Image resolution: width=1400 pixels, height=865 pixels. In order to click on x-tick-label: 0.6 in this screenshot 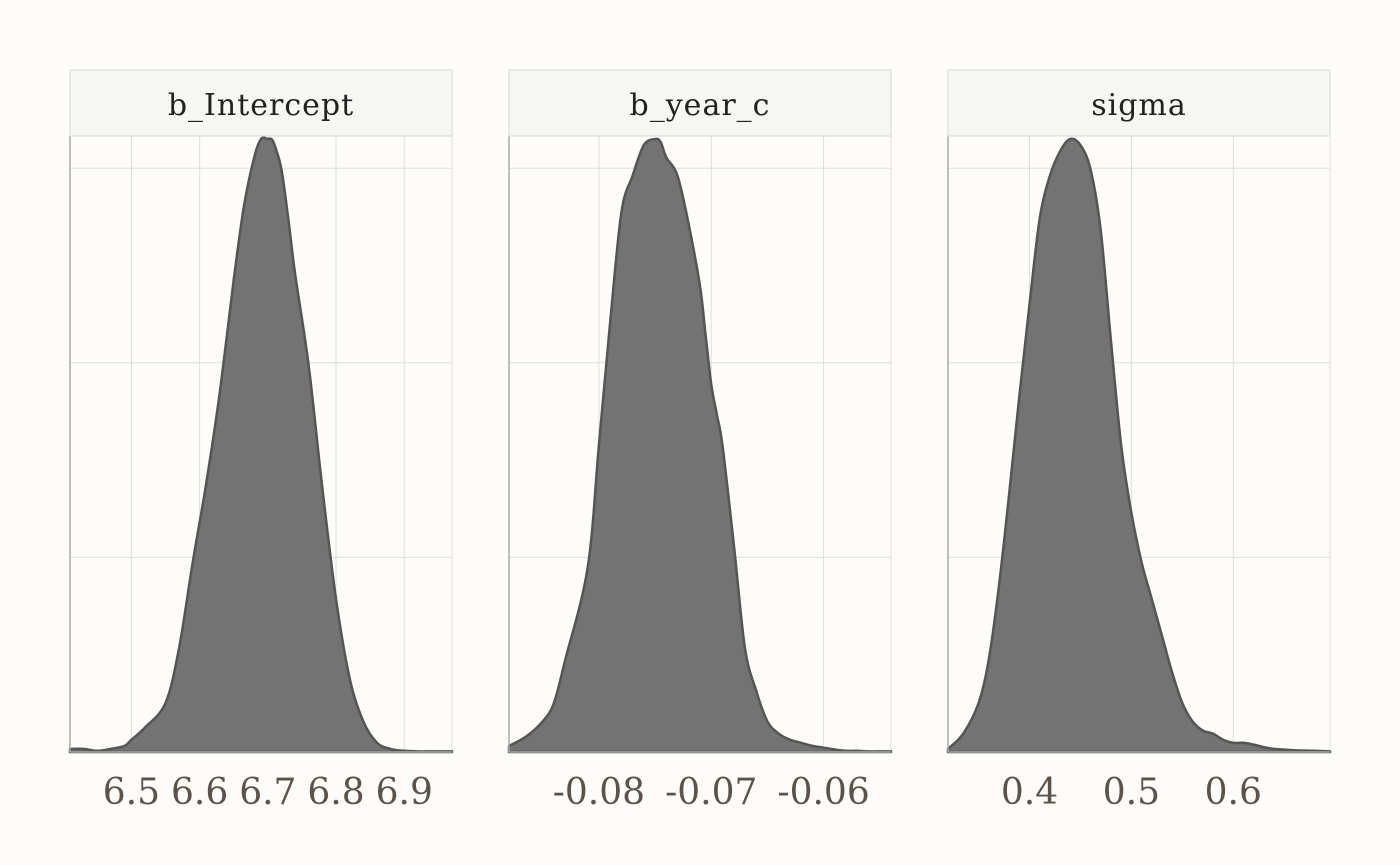, I will do `click(1233, 792)`.